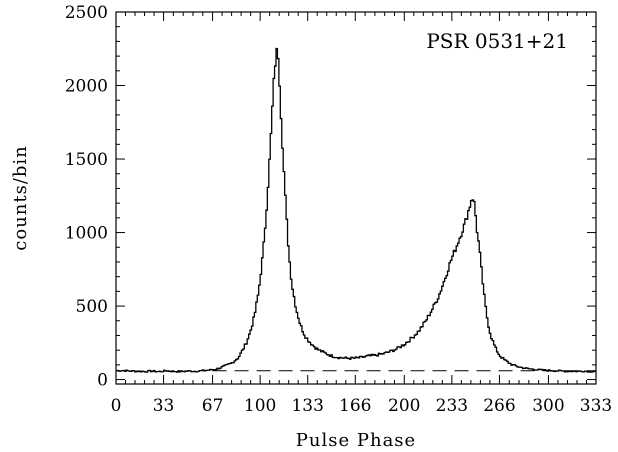 This screenshot has width=618, height=452. I want to click on x-tick-label-33: 33, so click(164, 406).